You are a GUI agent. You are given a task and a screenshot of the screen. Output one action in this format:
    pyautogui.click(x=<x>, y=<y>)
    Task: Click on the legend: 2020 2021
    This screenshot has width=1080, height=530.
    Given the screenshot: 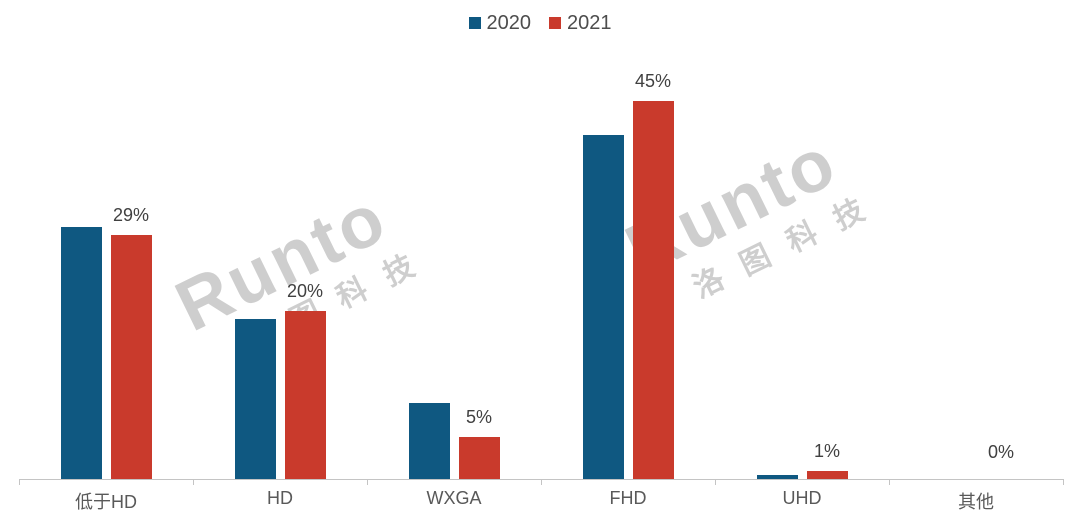 What is the action you would take?
    pyautogui.click(x=540, y=23)
    